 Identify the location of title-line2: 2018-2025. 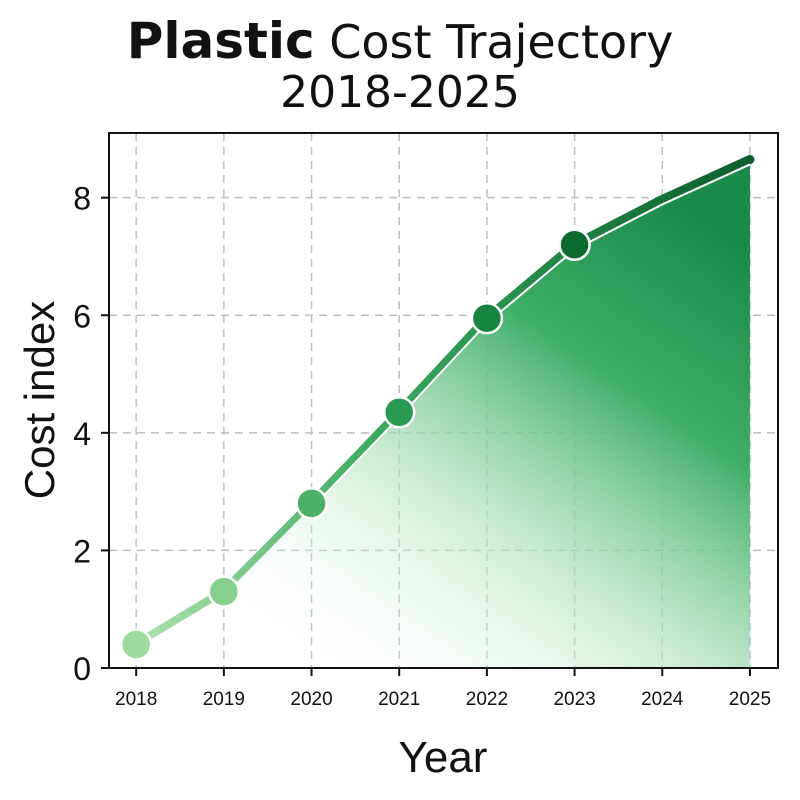
(400, 92).